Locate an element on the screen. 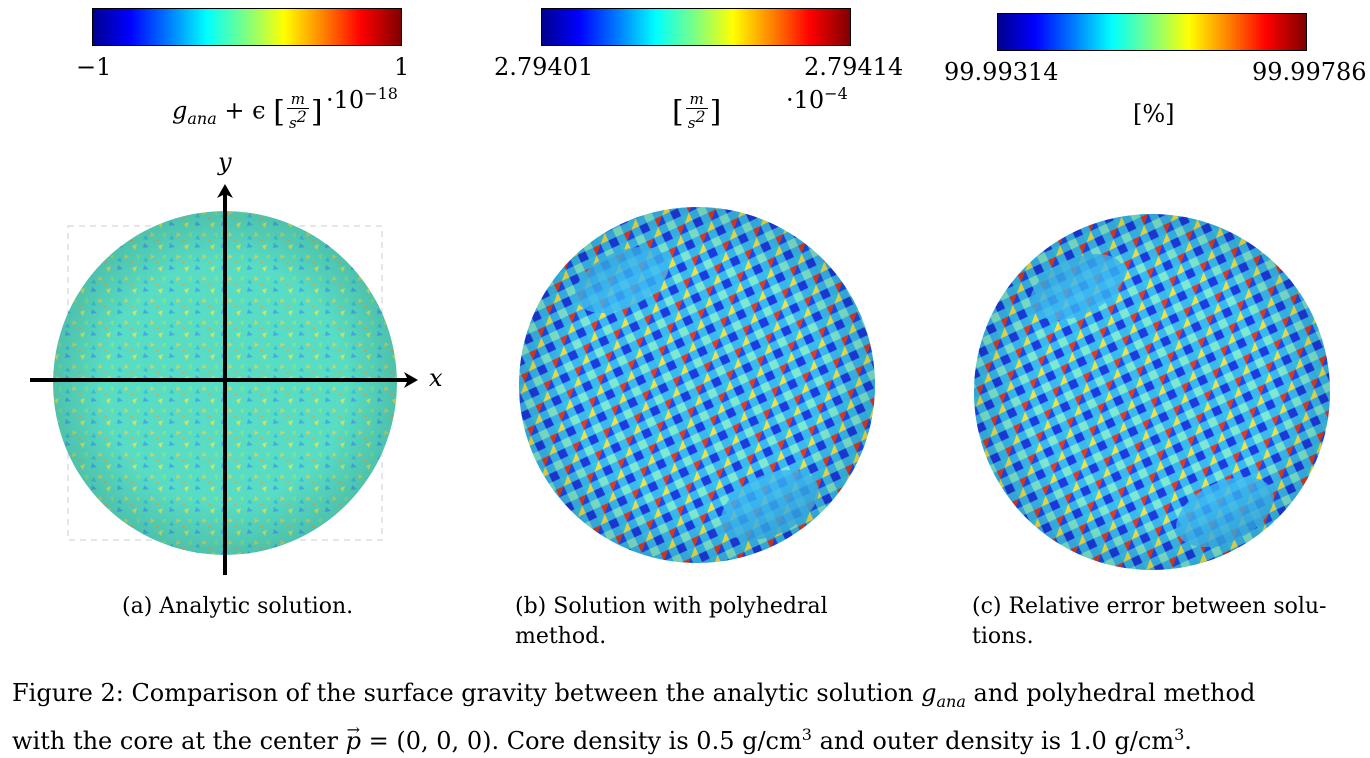  colorbar-b-min-label: 2.79401 is located at coordinates (544, 67).